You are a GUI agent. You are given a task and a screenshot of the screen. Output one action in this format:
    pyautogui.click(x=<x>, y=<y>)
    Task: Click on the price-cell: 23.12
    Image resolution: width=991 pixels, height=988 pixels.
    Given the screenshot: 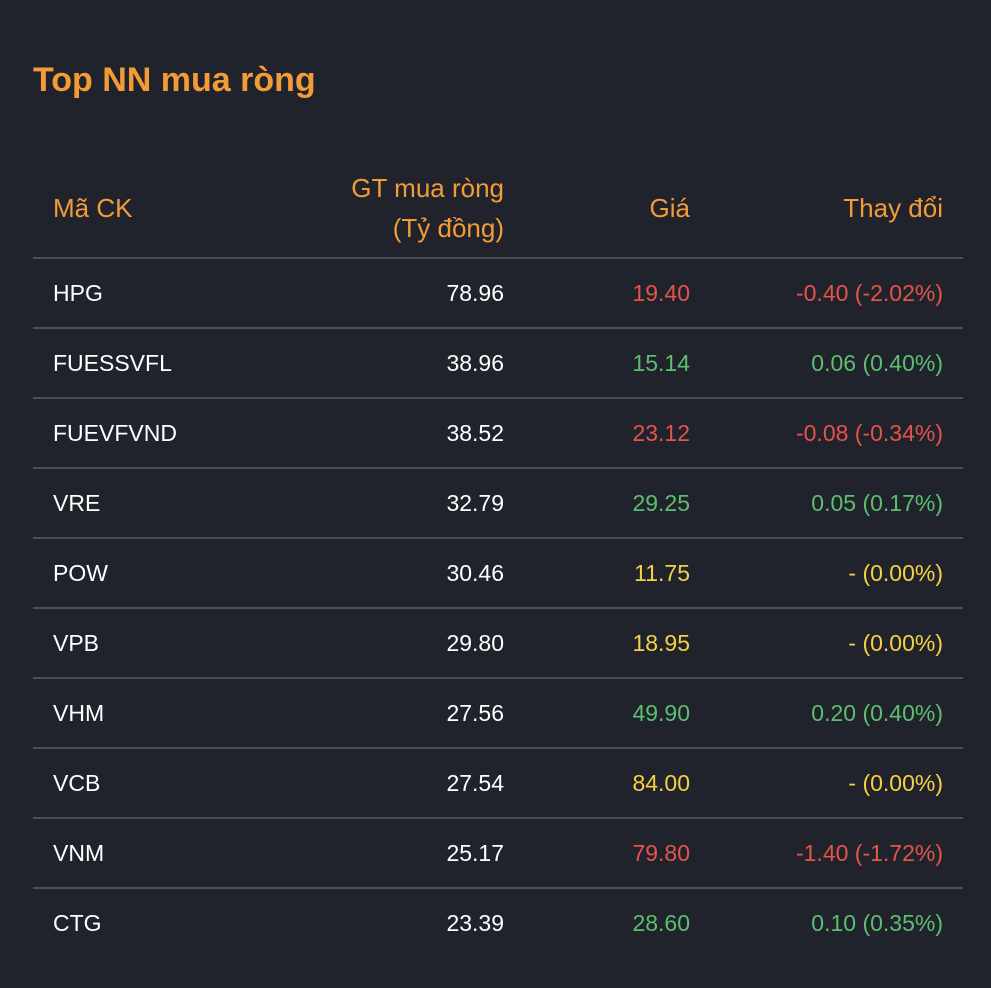 What is the action you would take?
    pyautogui.click(x=617, y=433)
    